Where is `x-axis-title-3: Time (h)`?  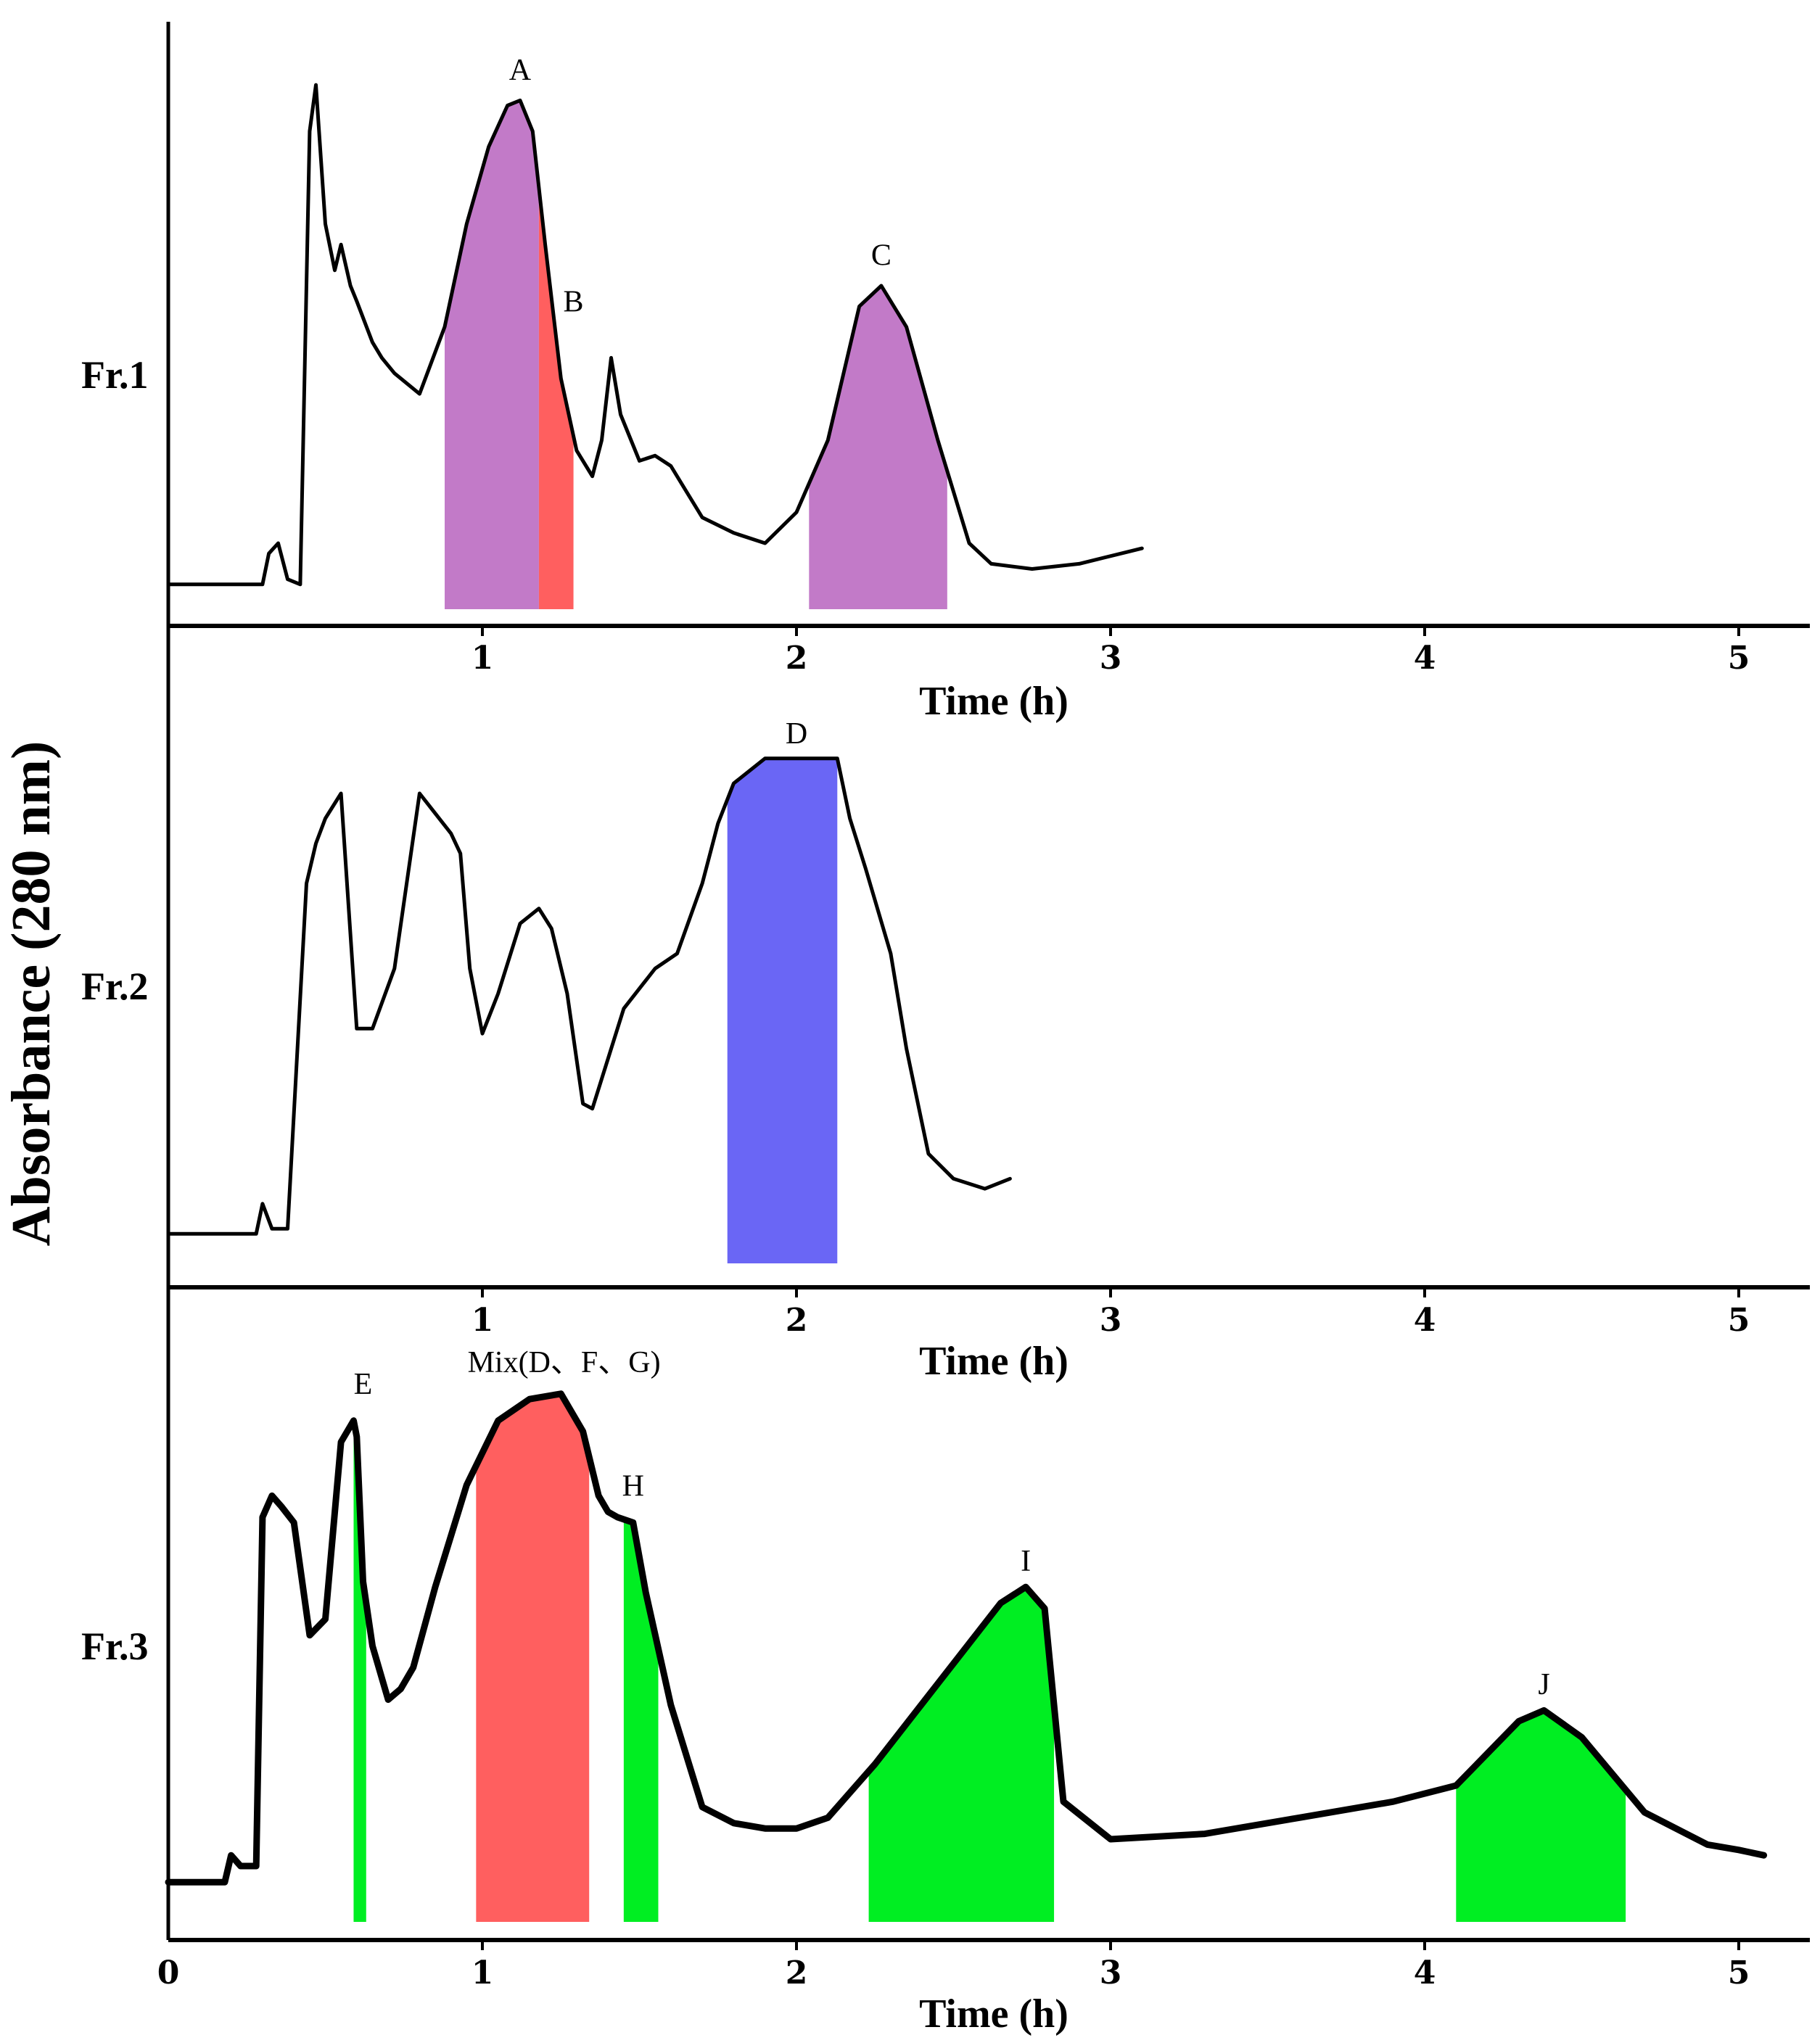 x-axis-title-3: Time (h) is located at coordinates (993, 2014).